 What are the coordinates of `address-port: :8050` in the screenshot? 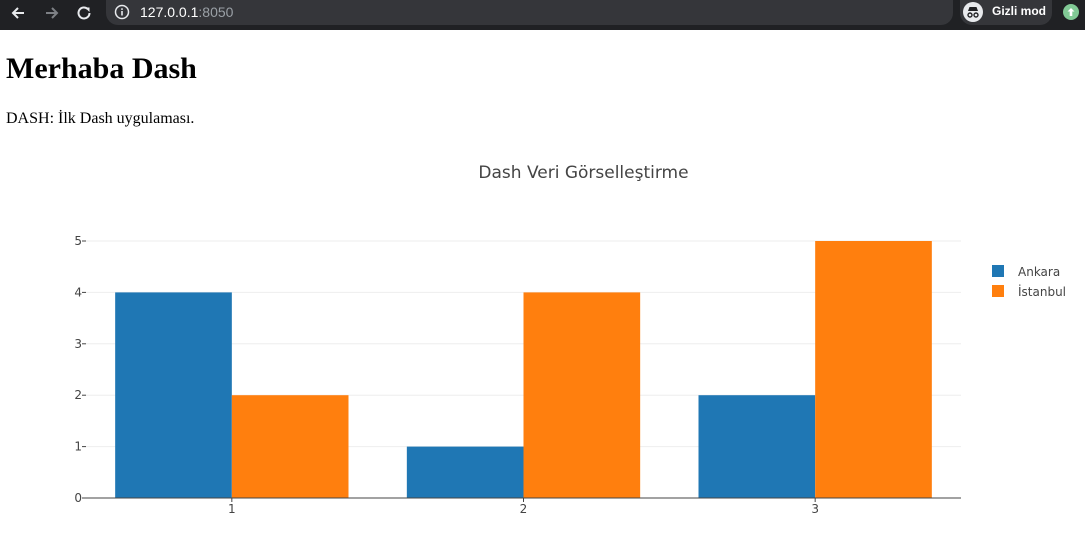 It's located at (216, 12).